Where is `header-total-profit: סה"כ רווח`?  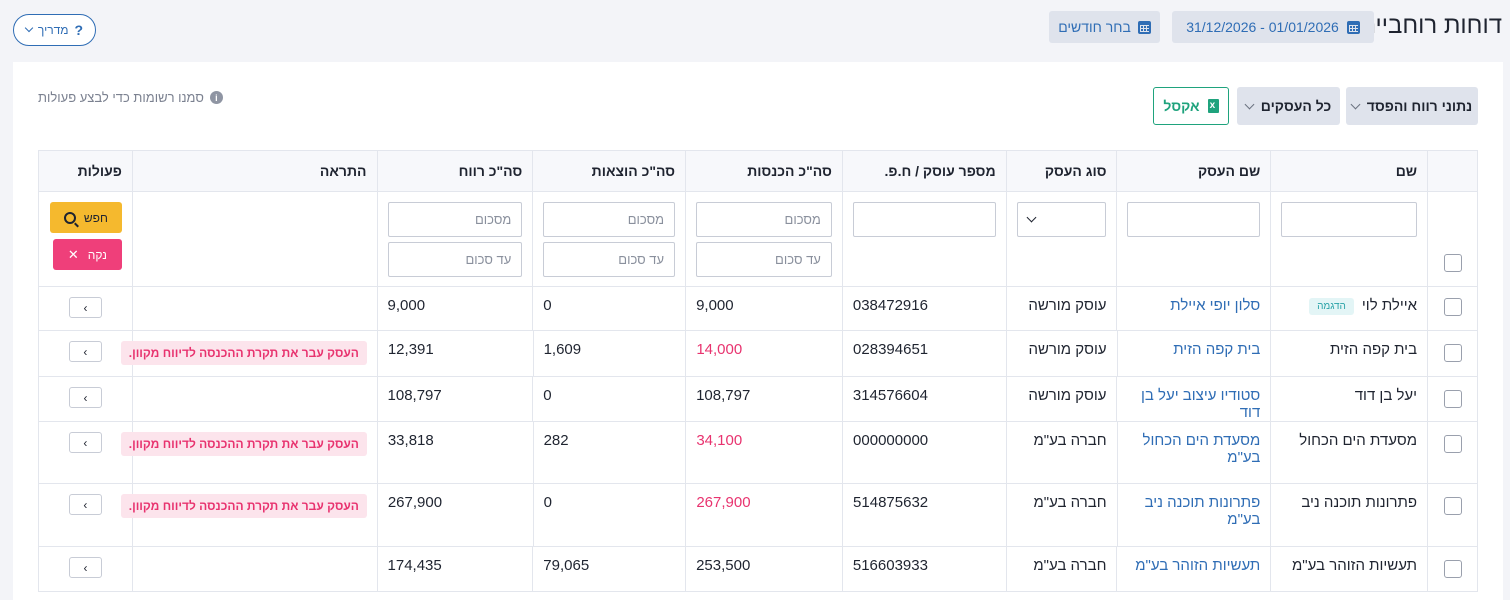 header-total-profit: סה"כ רווח is located at coordinates (454, 171).